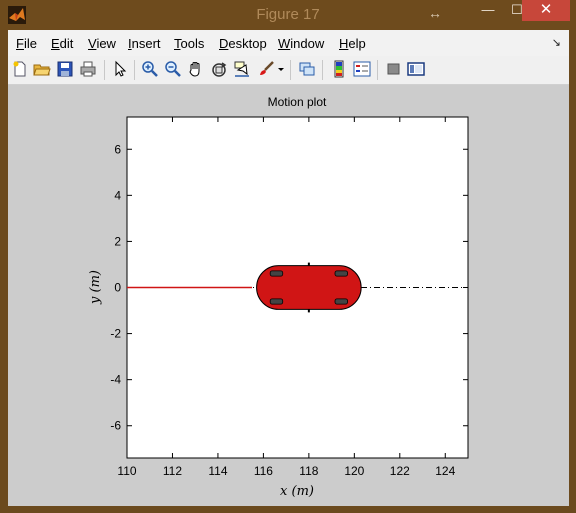 The height and width of the screenshot is (513, 576). I want to click on menu-desktop: Desktop, so click(243, 43).